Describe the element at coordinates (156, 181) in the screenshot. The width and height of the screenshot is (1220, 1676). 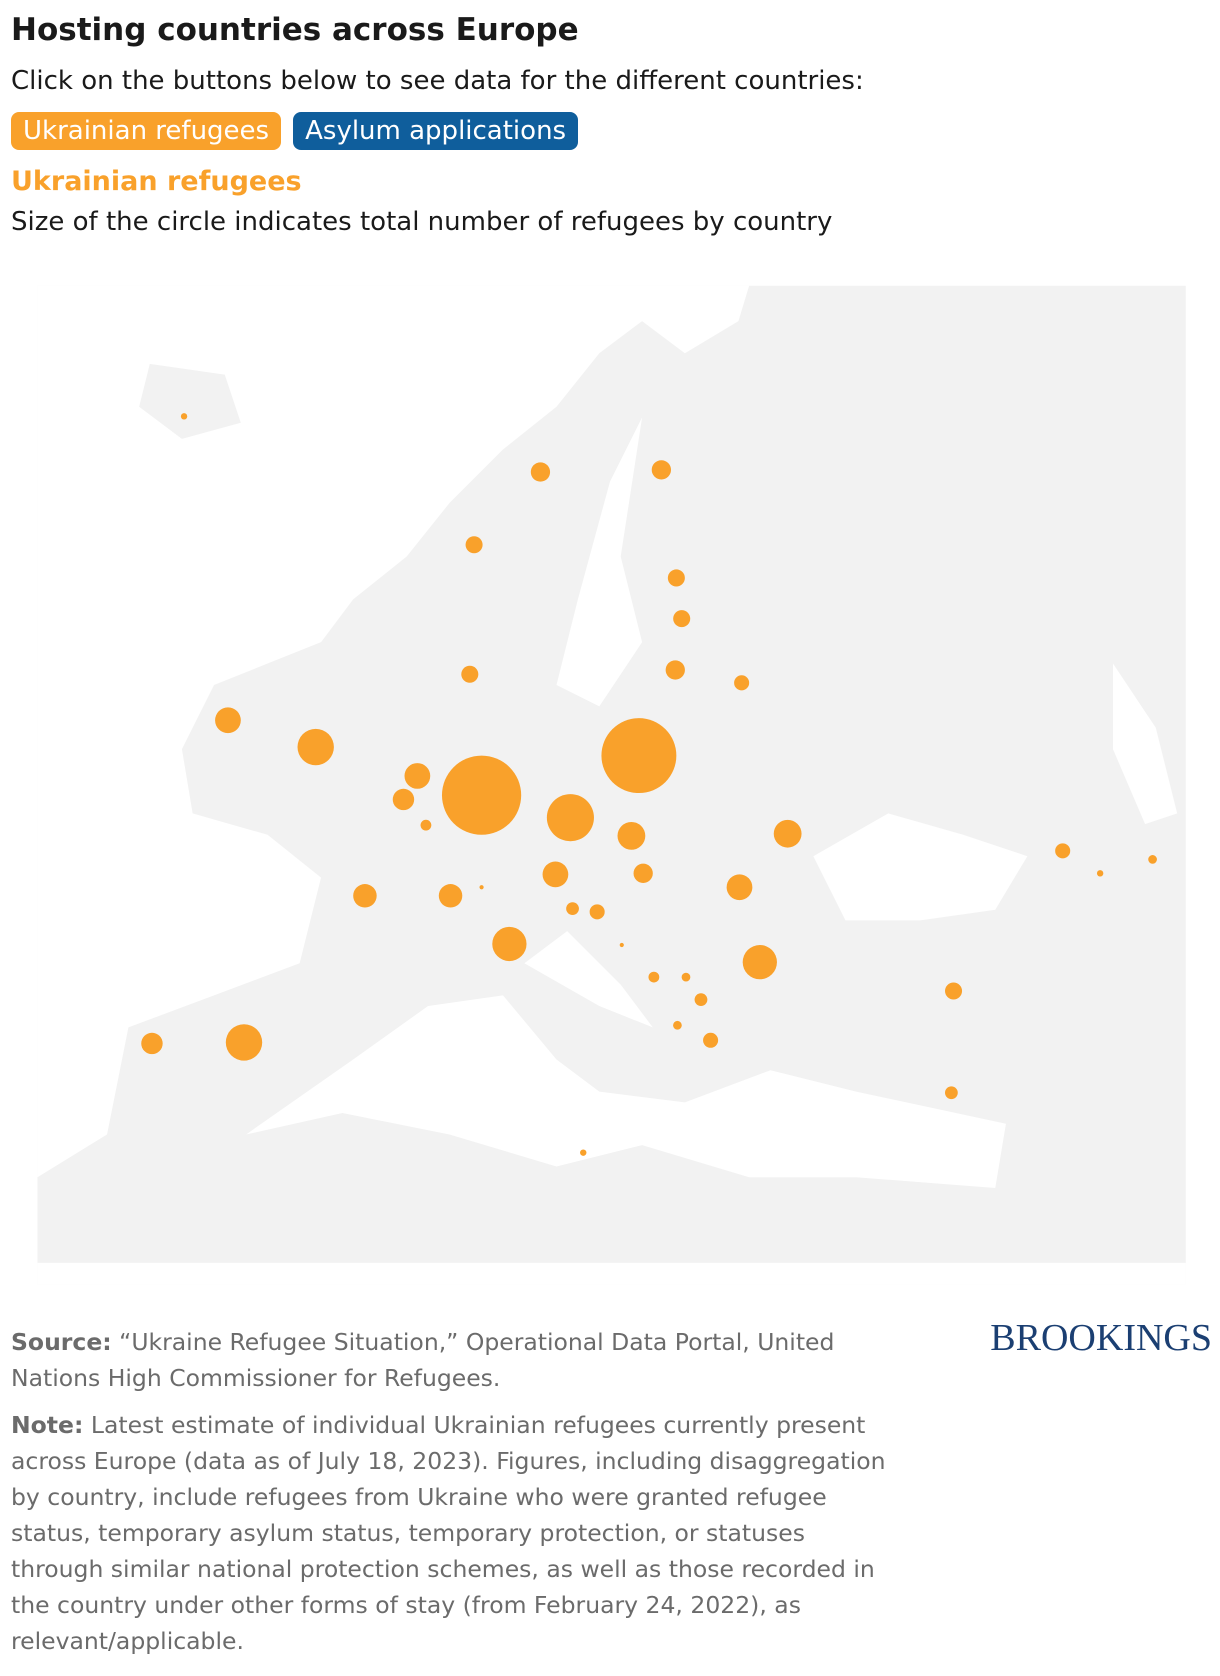
I see `legend-title: Ukrainian refugees` at that location.